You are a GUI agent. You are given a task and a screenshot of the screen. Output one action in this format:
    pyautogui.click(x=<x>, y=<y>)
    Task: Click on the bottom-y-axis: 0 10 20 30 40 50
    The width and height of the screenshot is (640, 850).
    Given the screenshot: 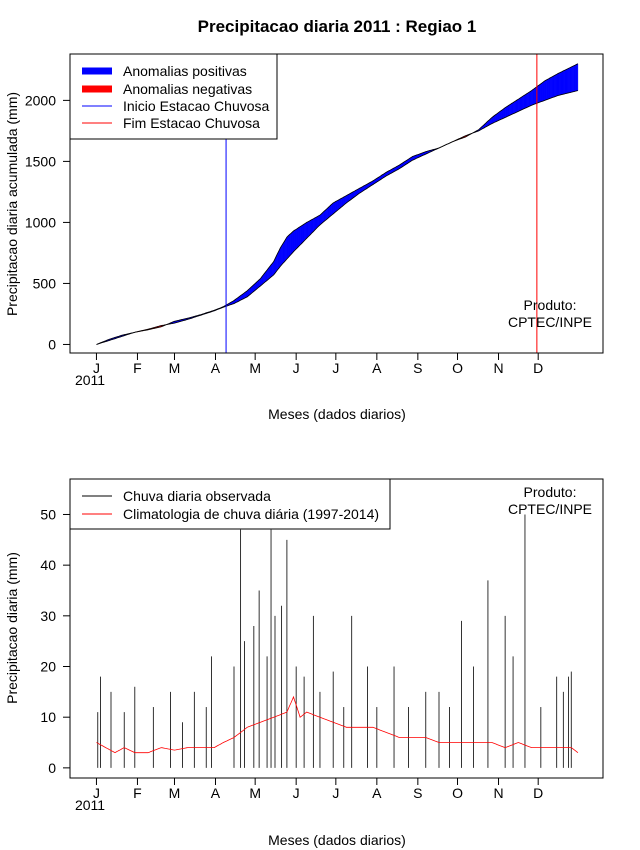 What is the action you would take?
    pyautogui.click(x=55, y=641)
    